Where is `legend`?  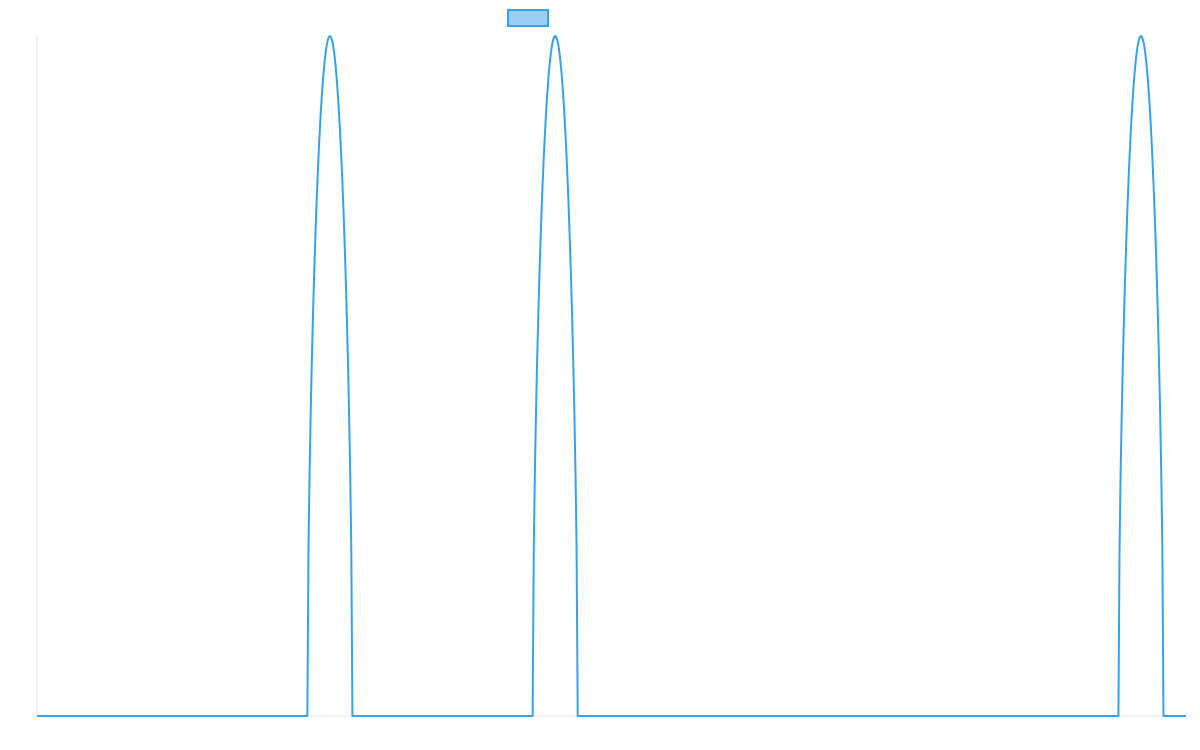 legend is located at coordinates (528, 18).